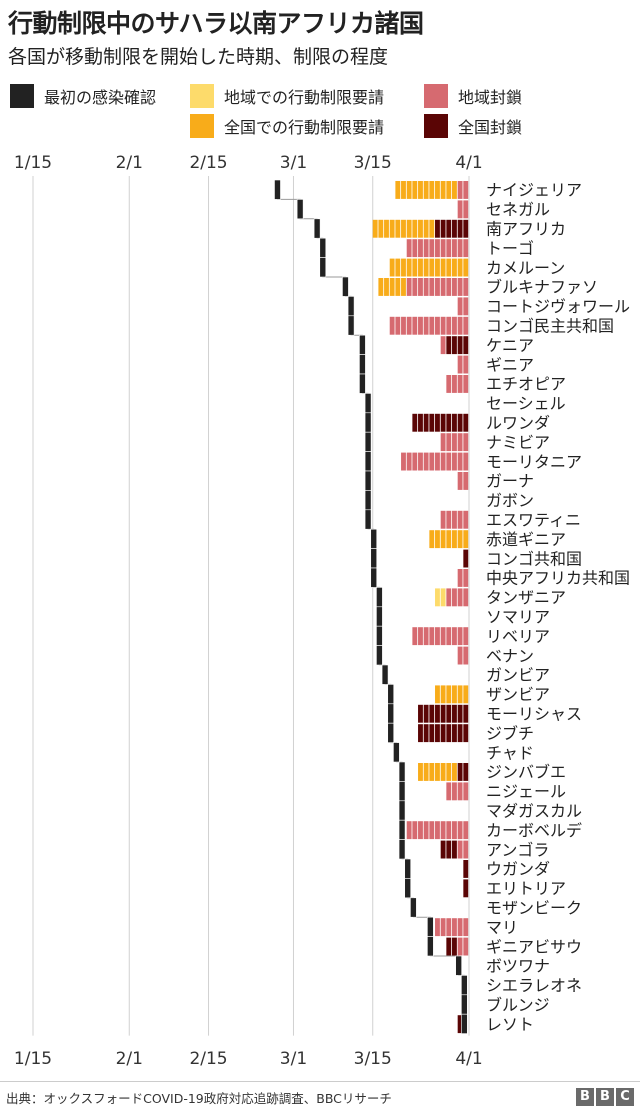 The width and height of the screenshot is (640, 1112). I want to click on country-label: 中央アフリカ共和国, so click(558, 578).